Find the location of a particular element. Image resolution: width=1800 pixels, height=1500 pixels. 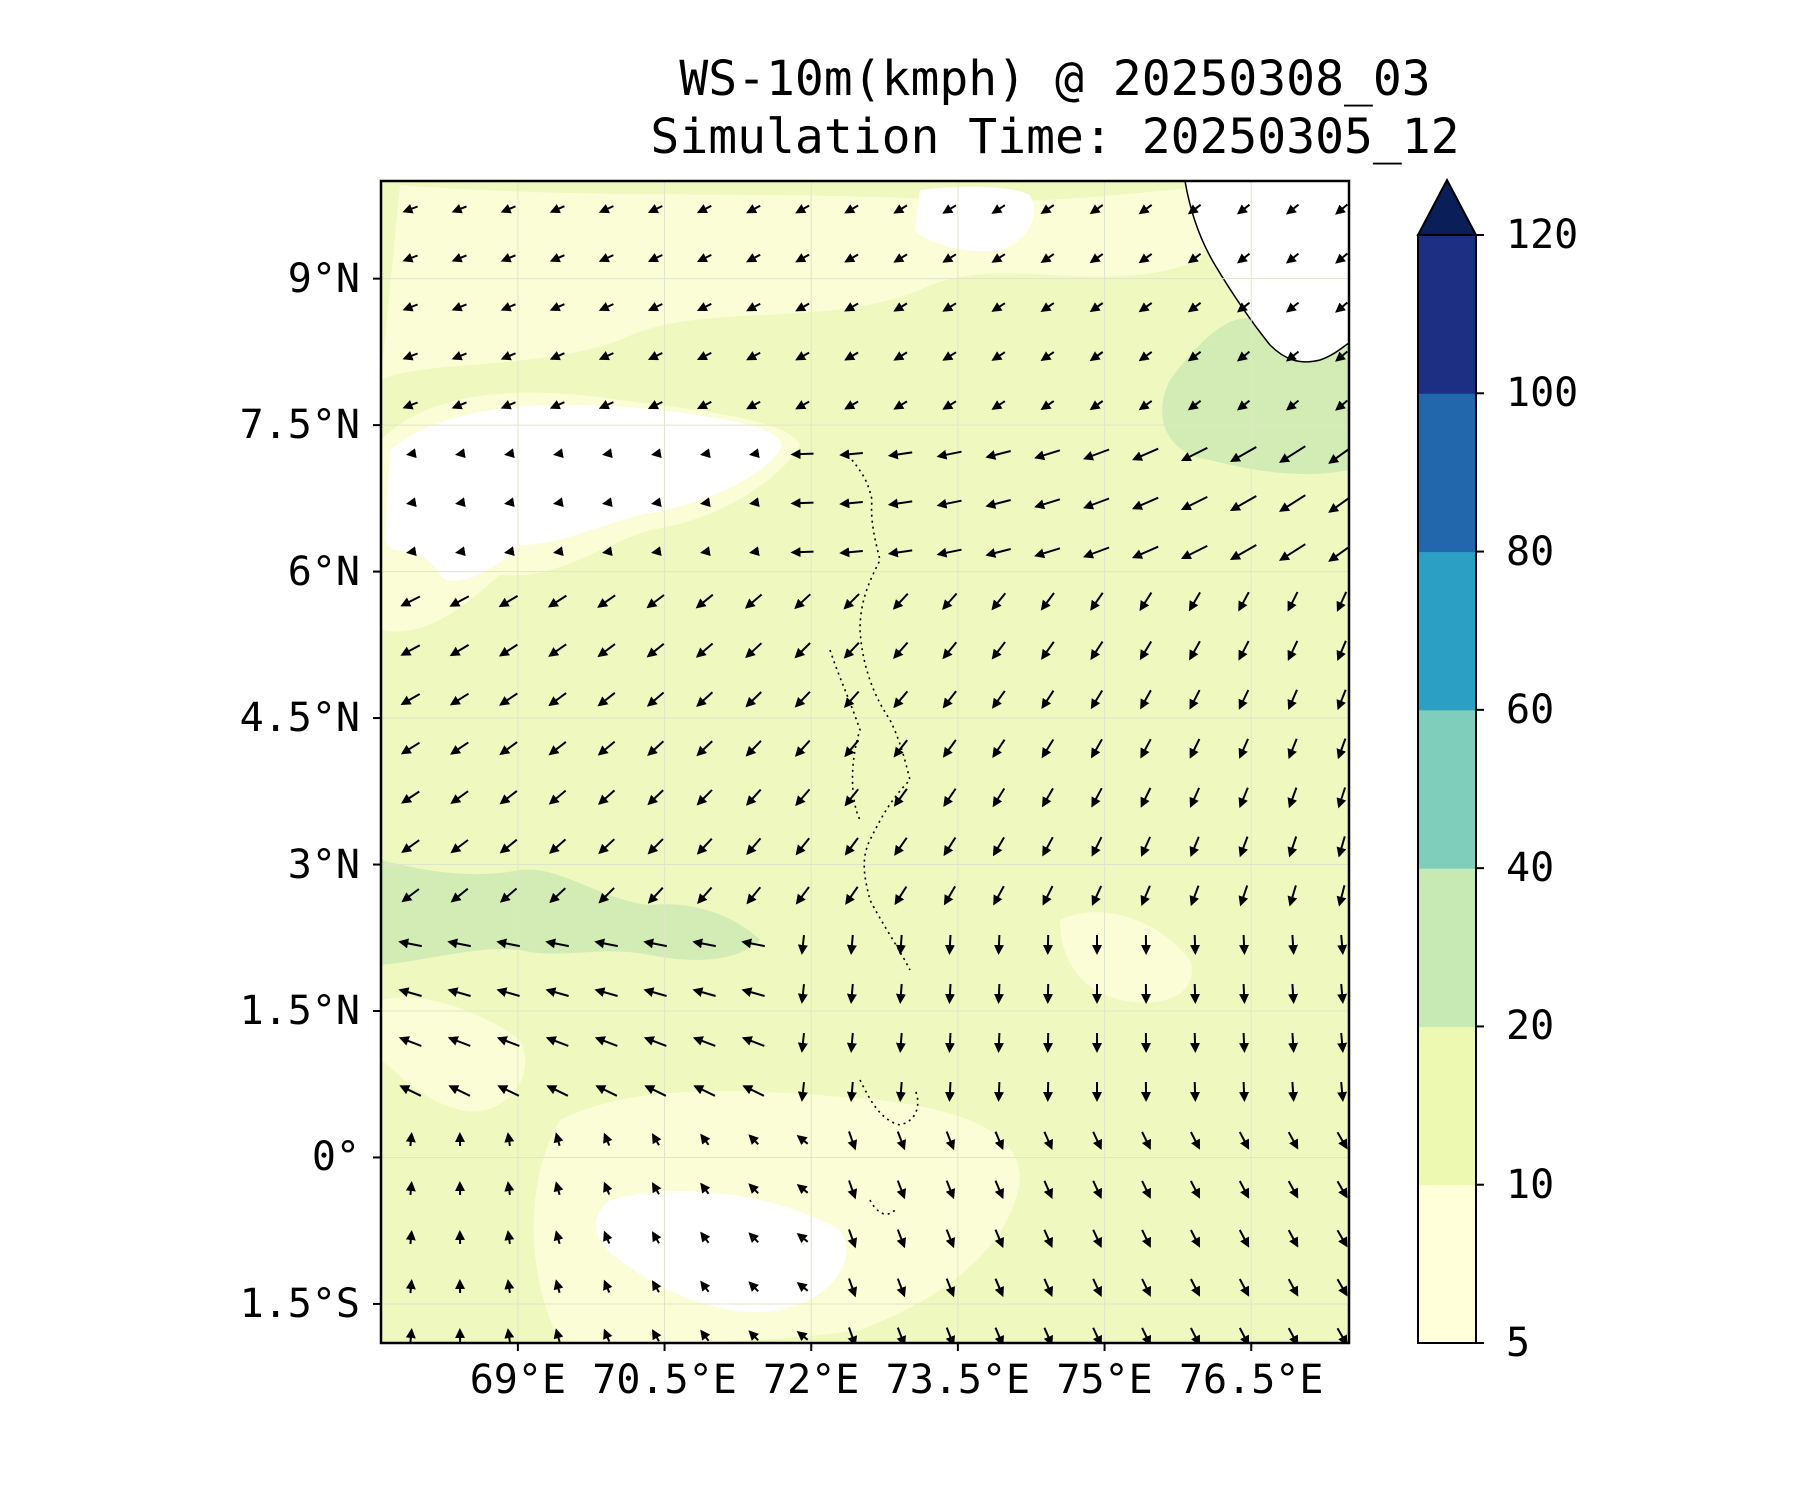

lat-tick-label: 3°N is located at coordinates (323, 864).